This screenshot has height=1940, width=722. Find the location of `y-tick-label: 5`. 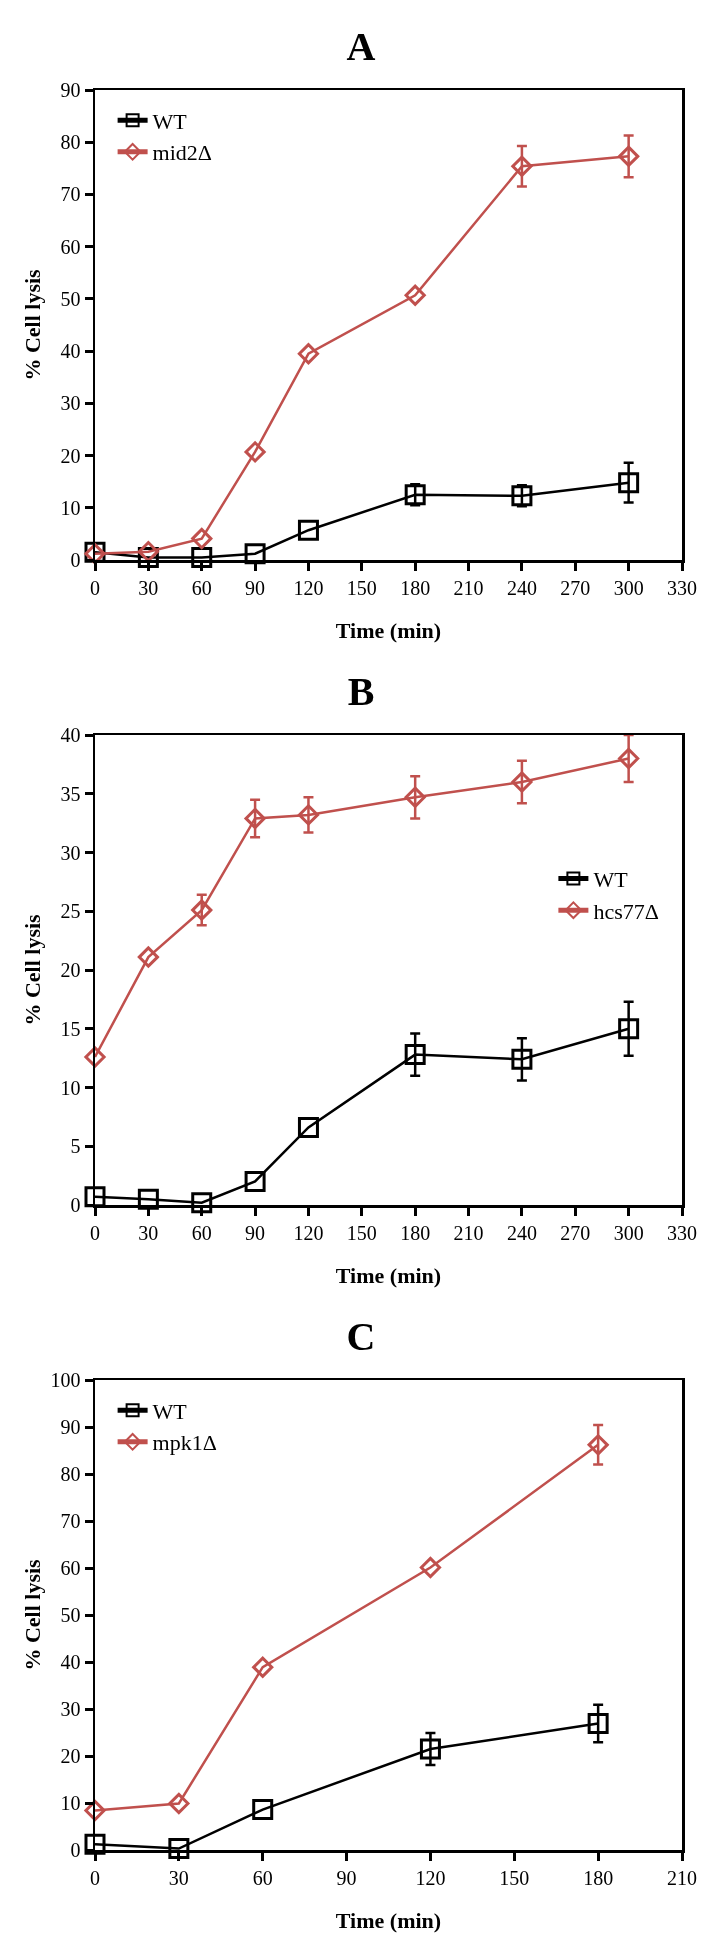

y-tick-label: 5 is located at coordinates (75, 1146).